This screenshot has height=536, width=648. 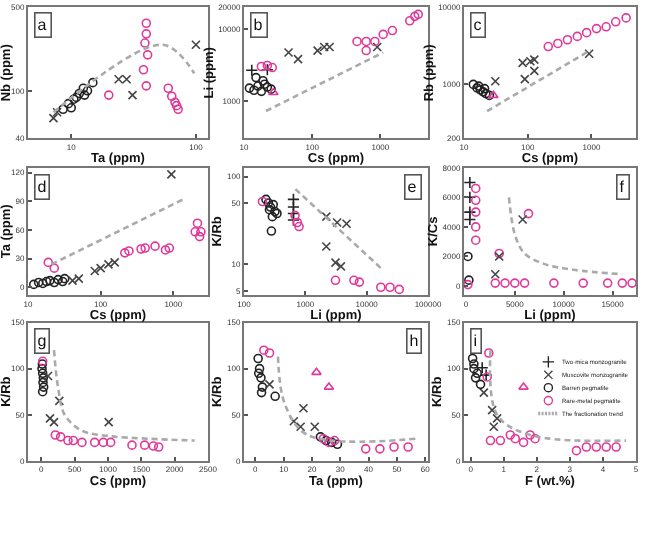 I want to click on annotation: f, so click(x=622, y=186).